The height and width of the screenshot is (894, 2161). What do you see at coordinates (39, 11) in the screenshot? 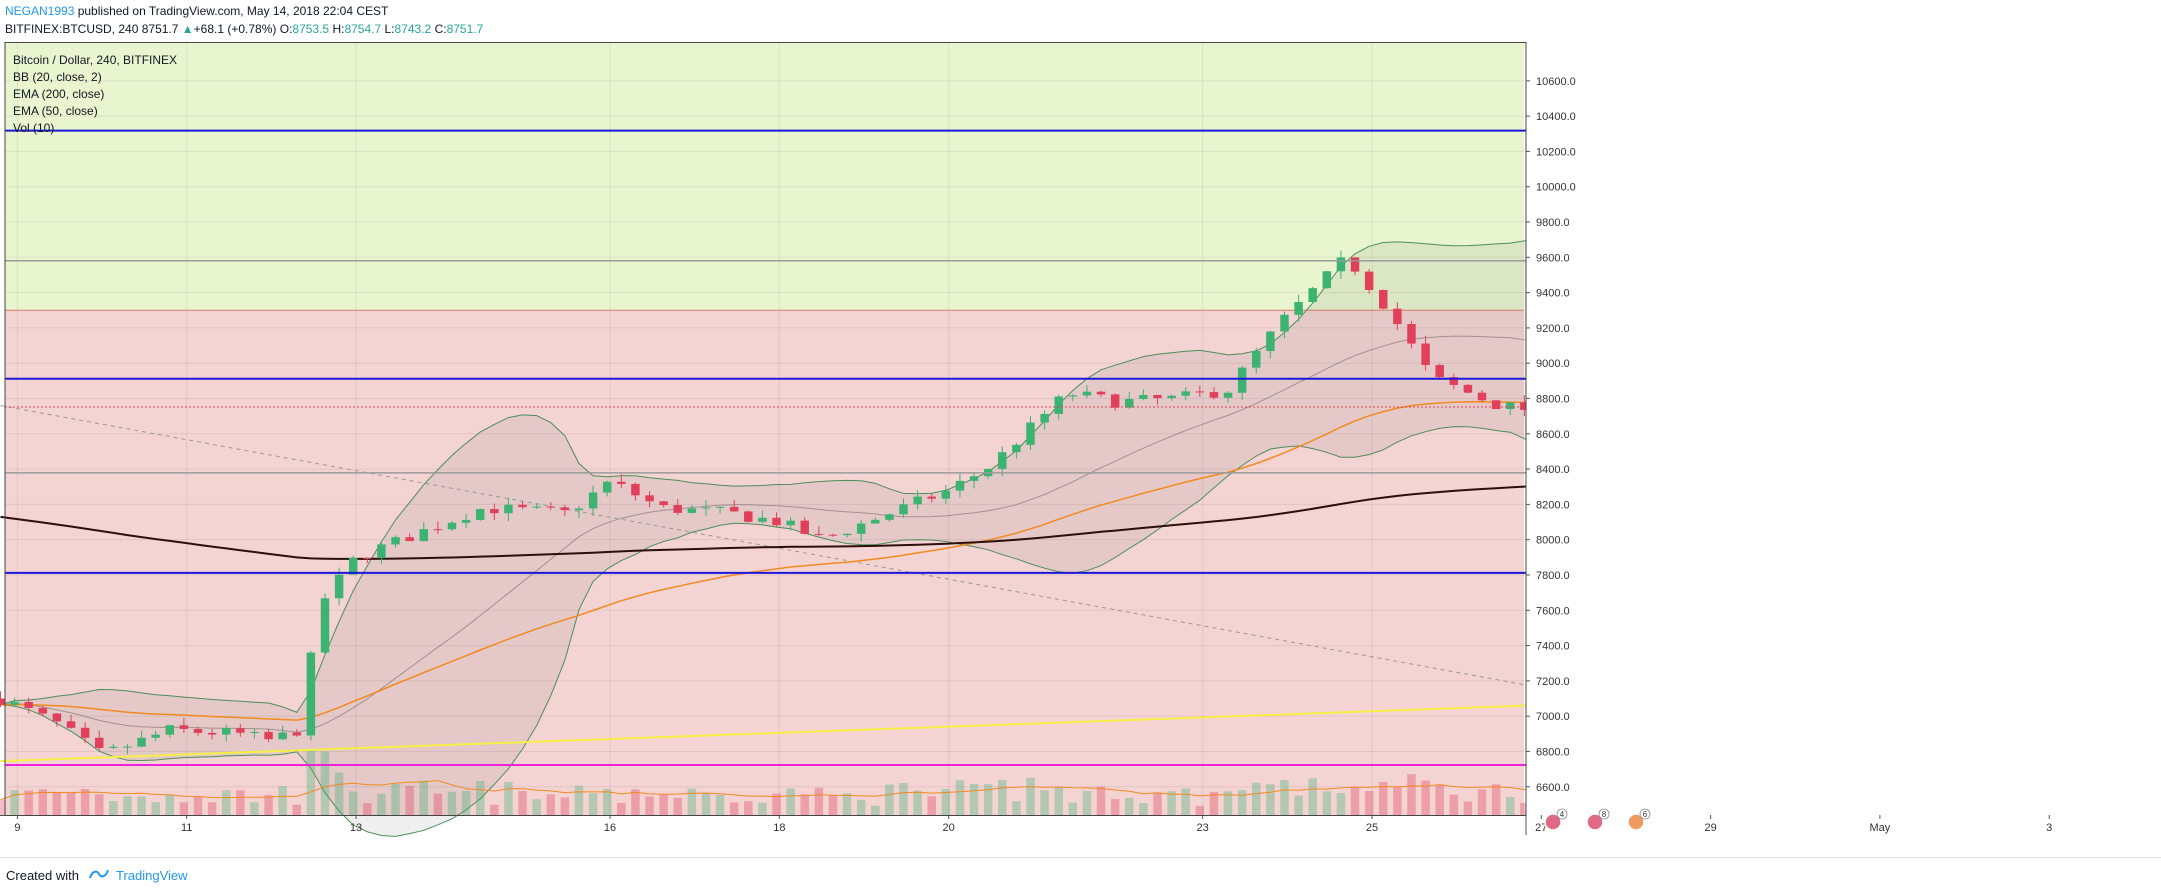
I see `publisher-link: NEGAN1993` at bounding box center [39, 11].